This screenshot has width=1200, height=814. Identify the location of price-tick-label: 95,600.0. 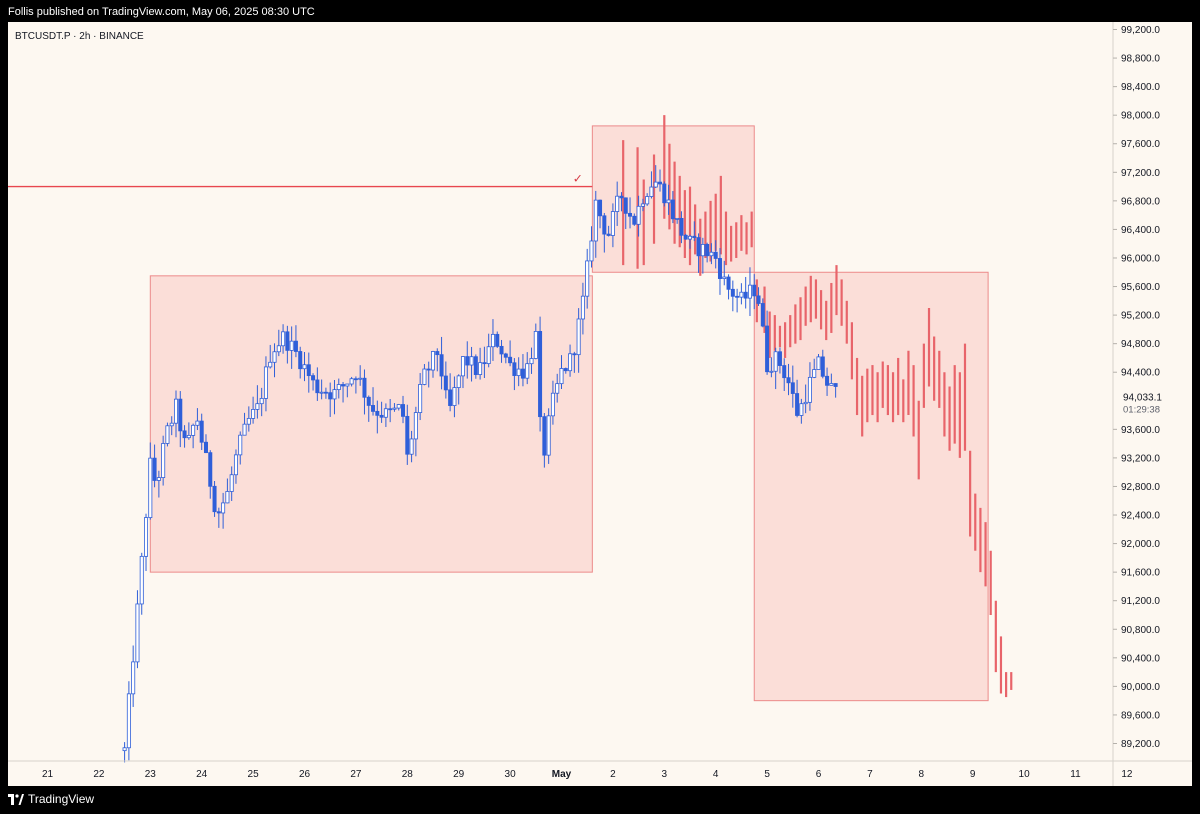
(1140, 287).